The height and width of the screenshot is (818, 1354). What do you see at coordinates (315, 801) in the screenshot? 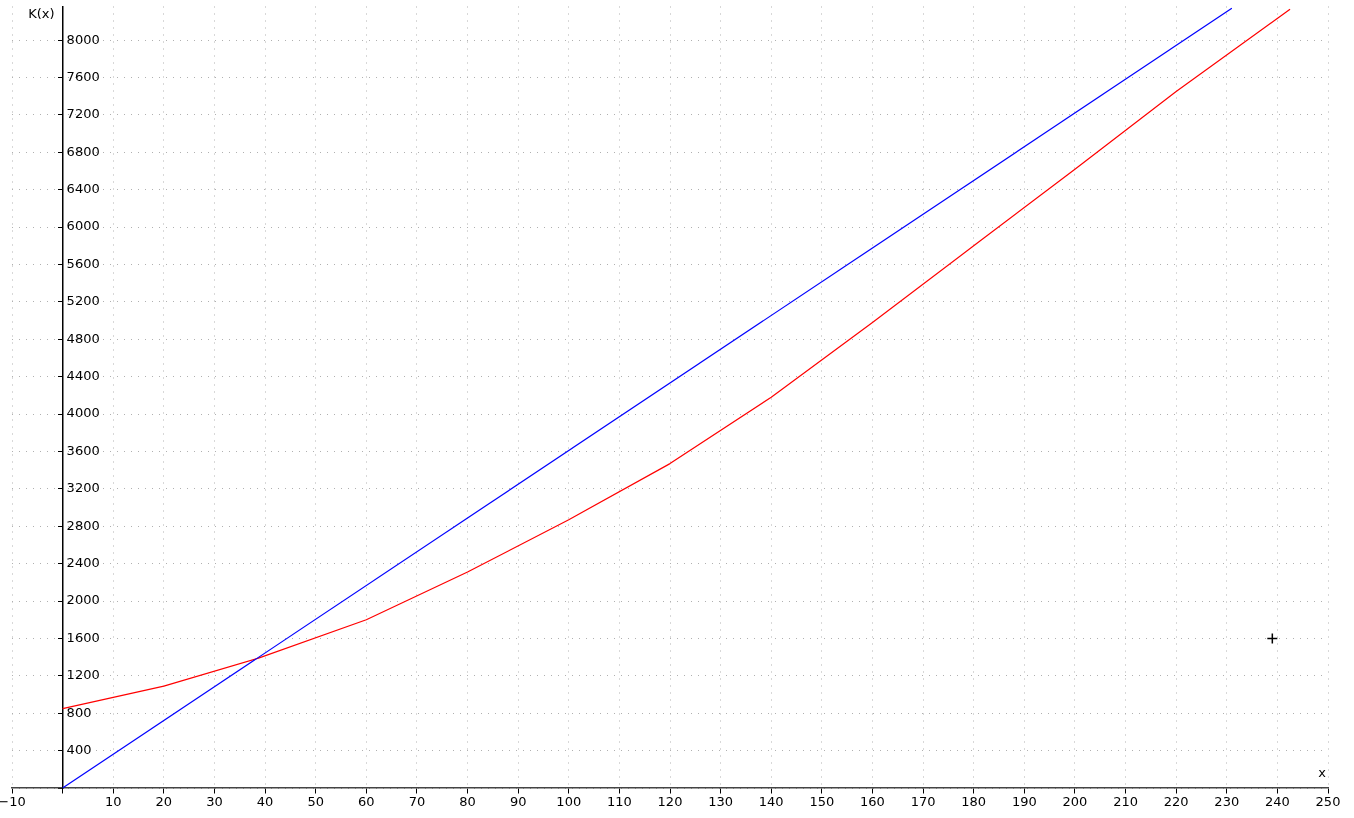
I see `x-tick-label: 50` at bounding box center [315, 801].